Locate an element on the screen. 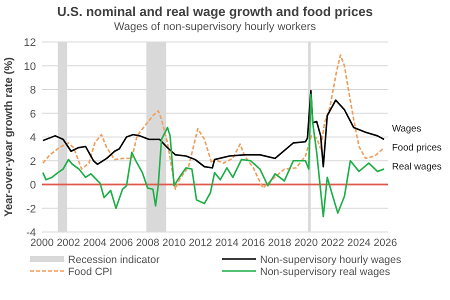 The height and width of the screenshot is (300, 450). x-tick-label: 2010 is located at coordinates (174, 243).